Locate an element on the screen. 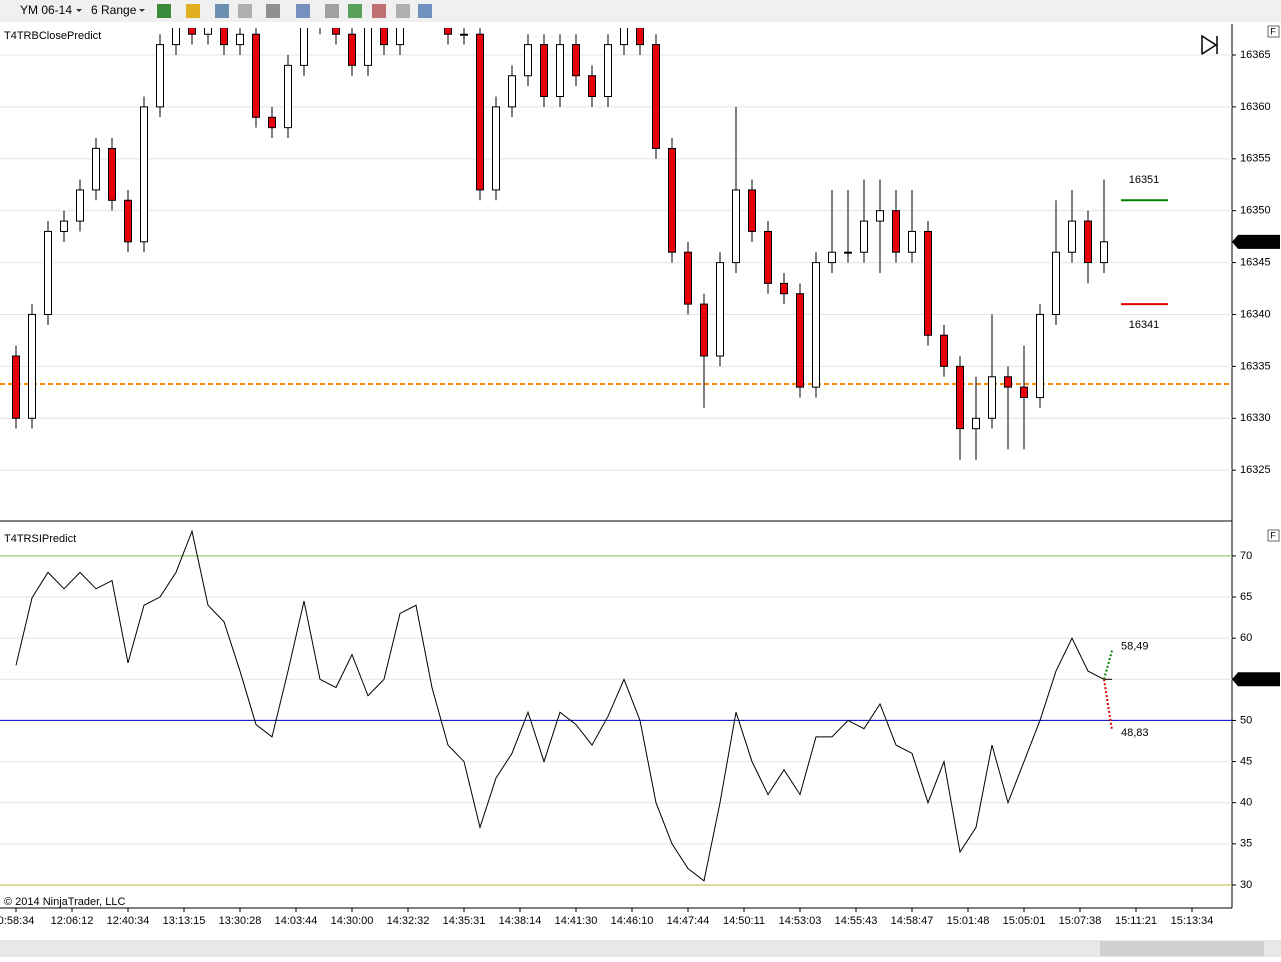  x-tick-label: 14:38:14 is located at coordinates (520, 921).